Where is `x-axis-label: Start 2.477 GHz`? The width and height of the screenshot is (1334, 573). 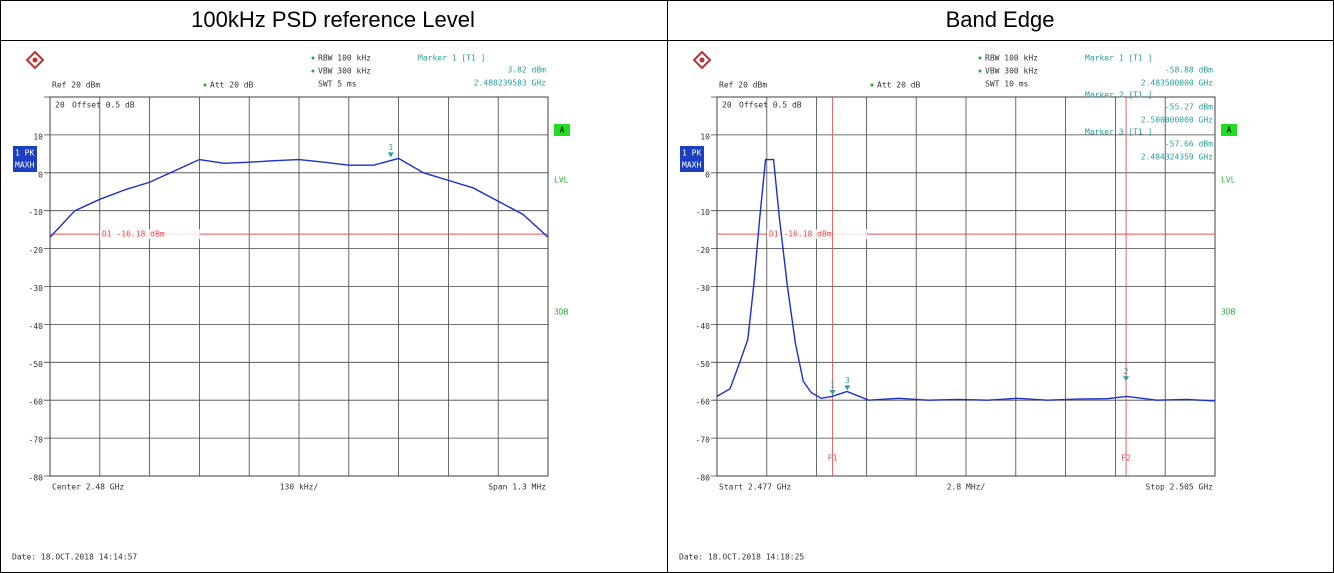
x-axis-label: Start 2.477 GHz is located at coordinates (755, 487).